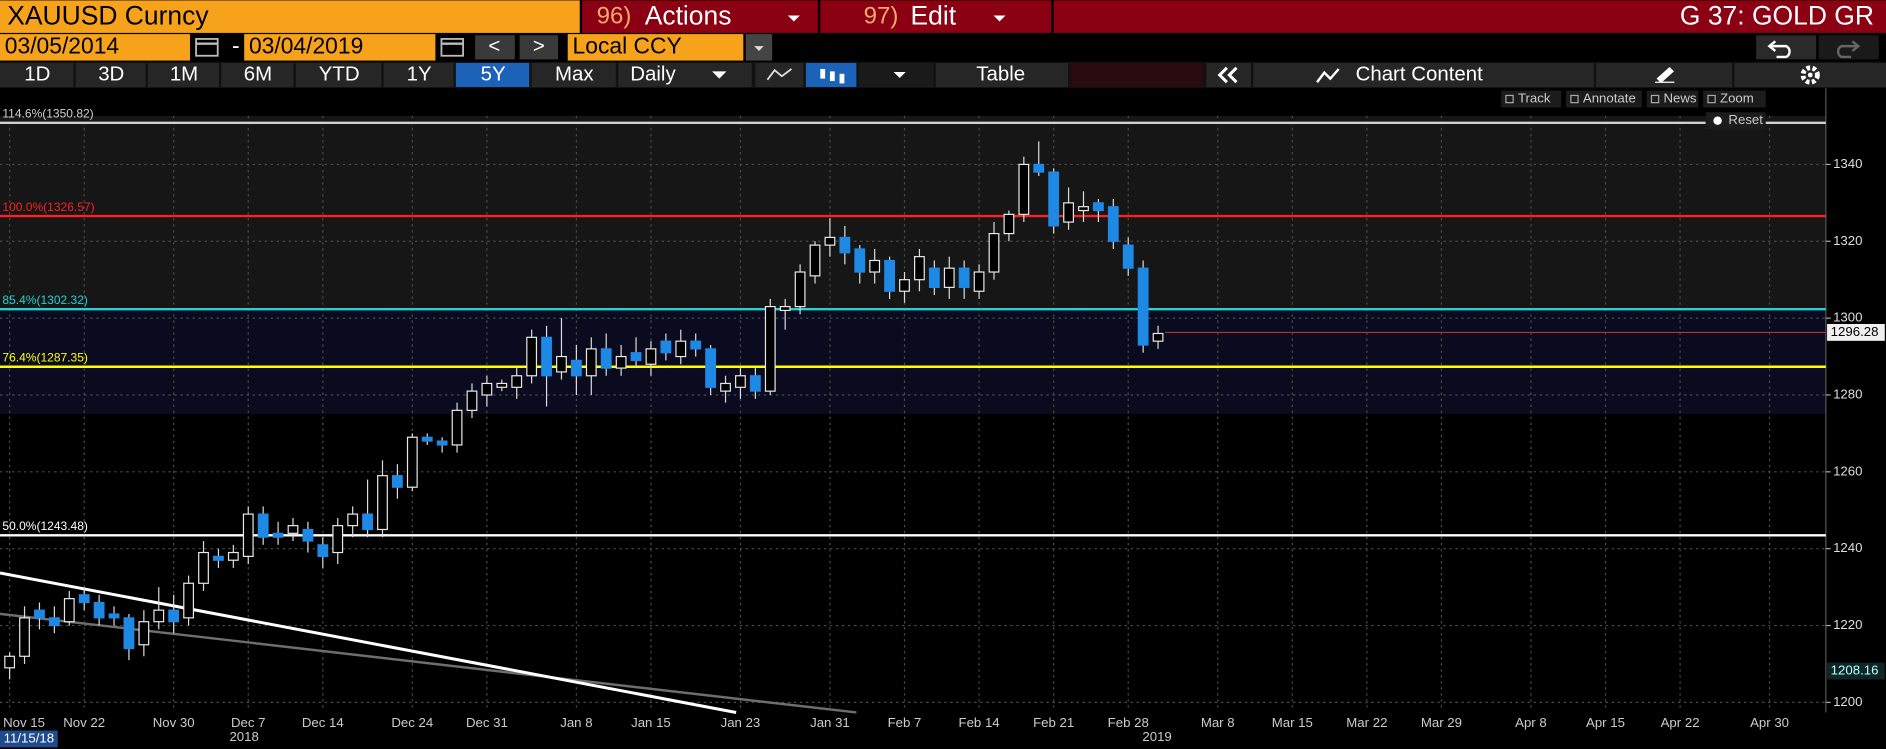 This screenshot has height=749, width=1886. I want to click on last-price-tag, so click(1856, 332).